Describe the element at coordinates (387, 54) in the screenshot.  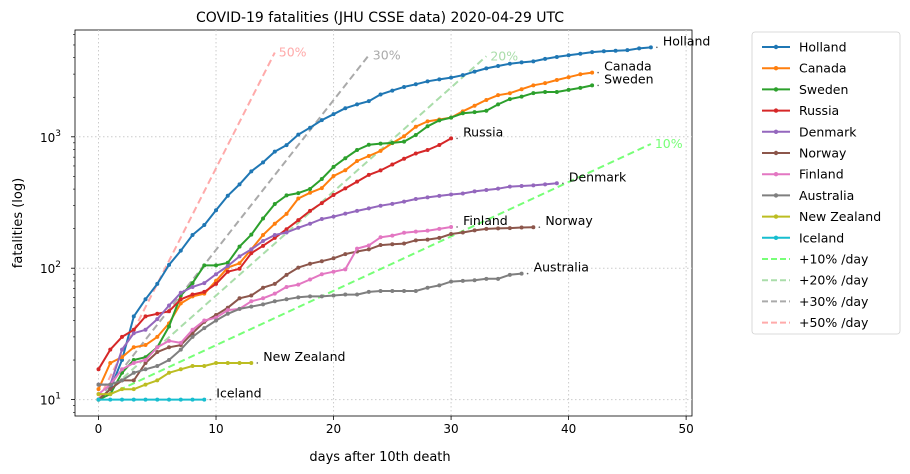
I see `reference-line-label: 30%` at that location.